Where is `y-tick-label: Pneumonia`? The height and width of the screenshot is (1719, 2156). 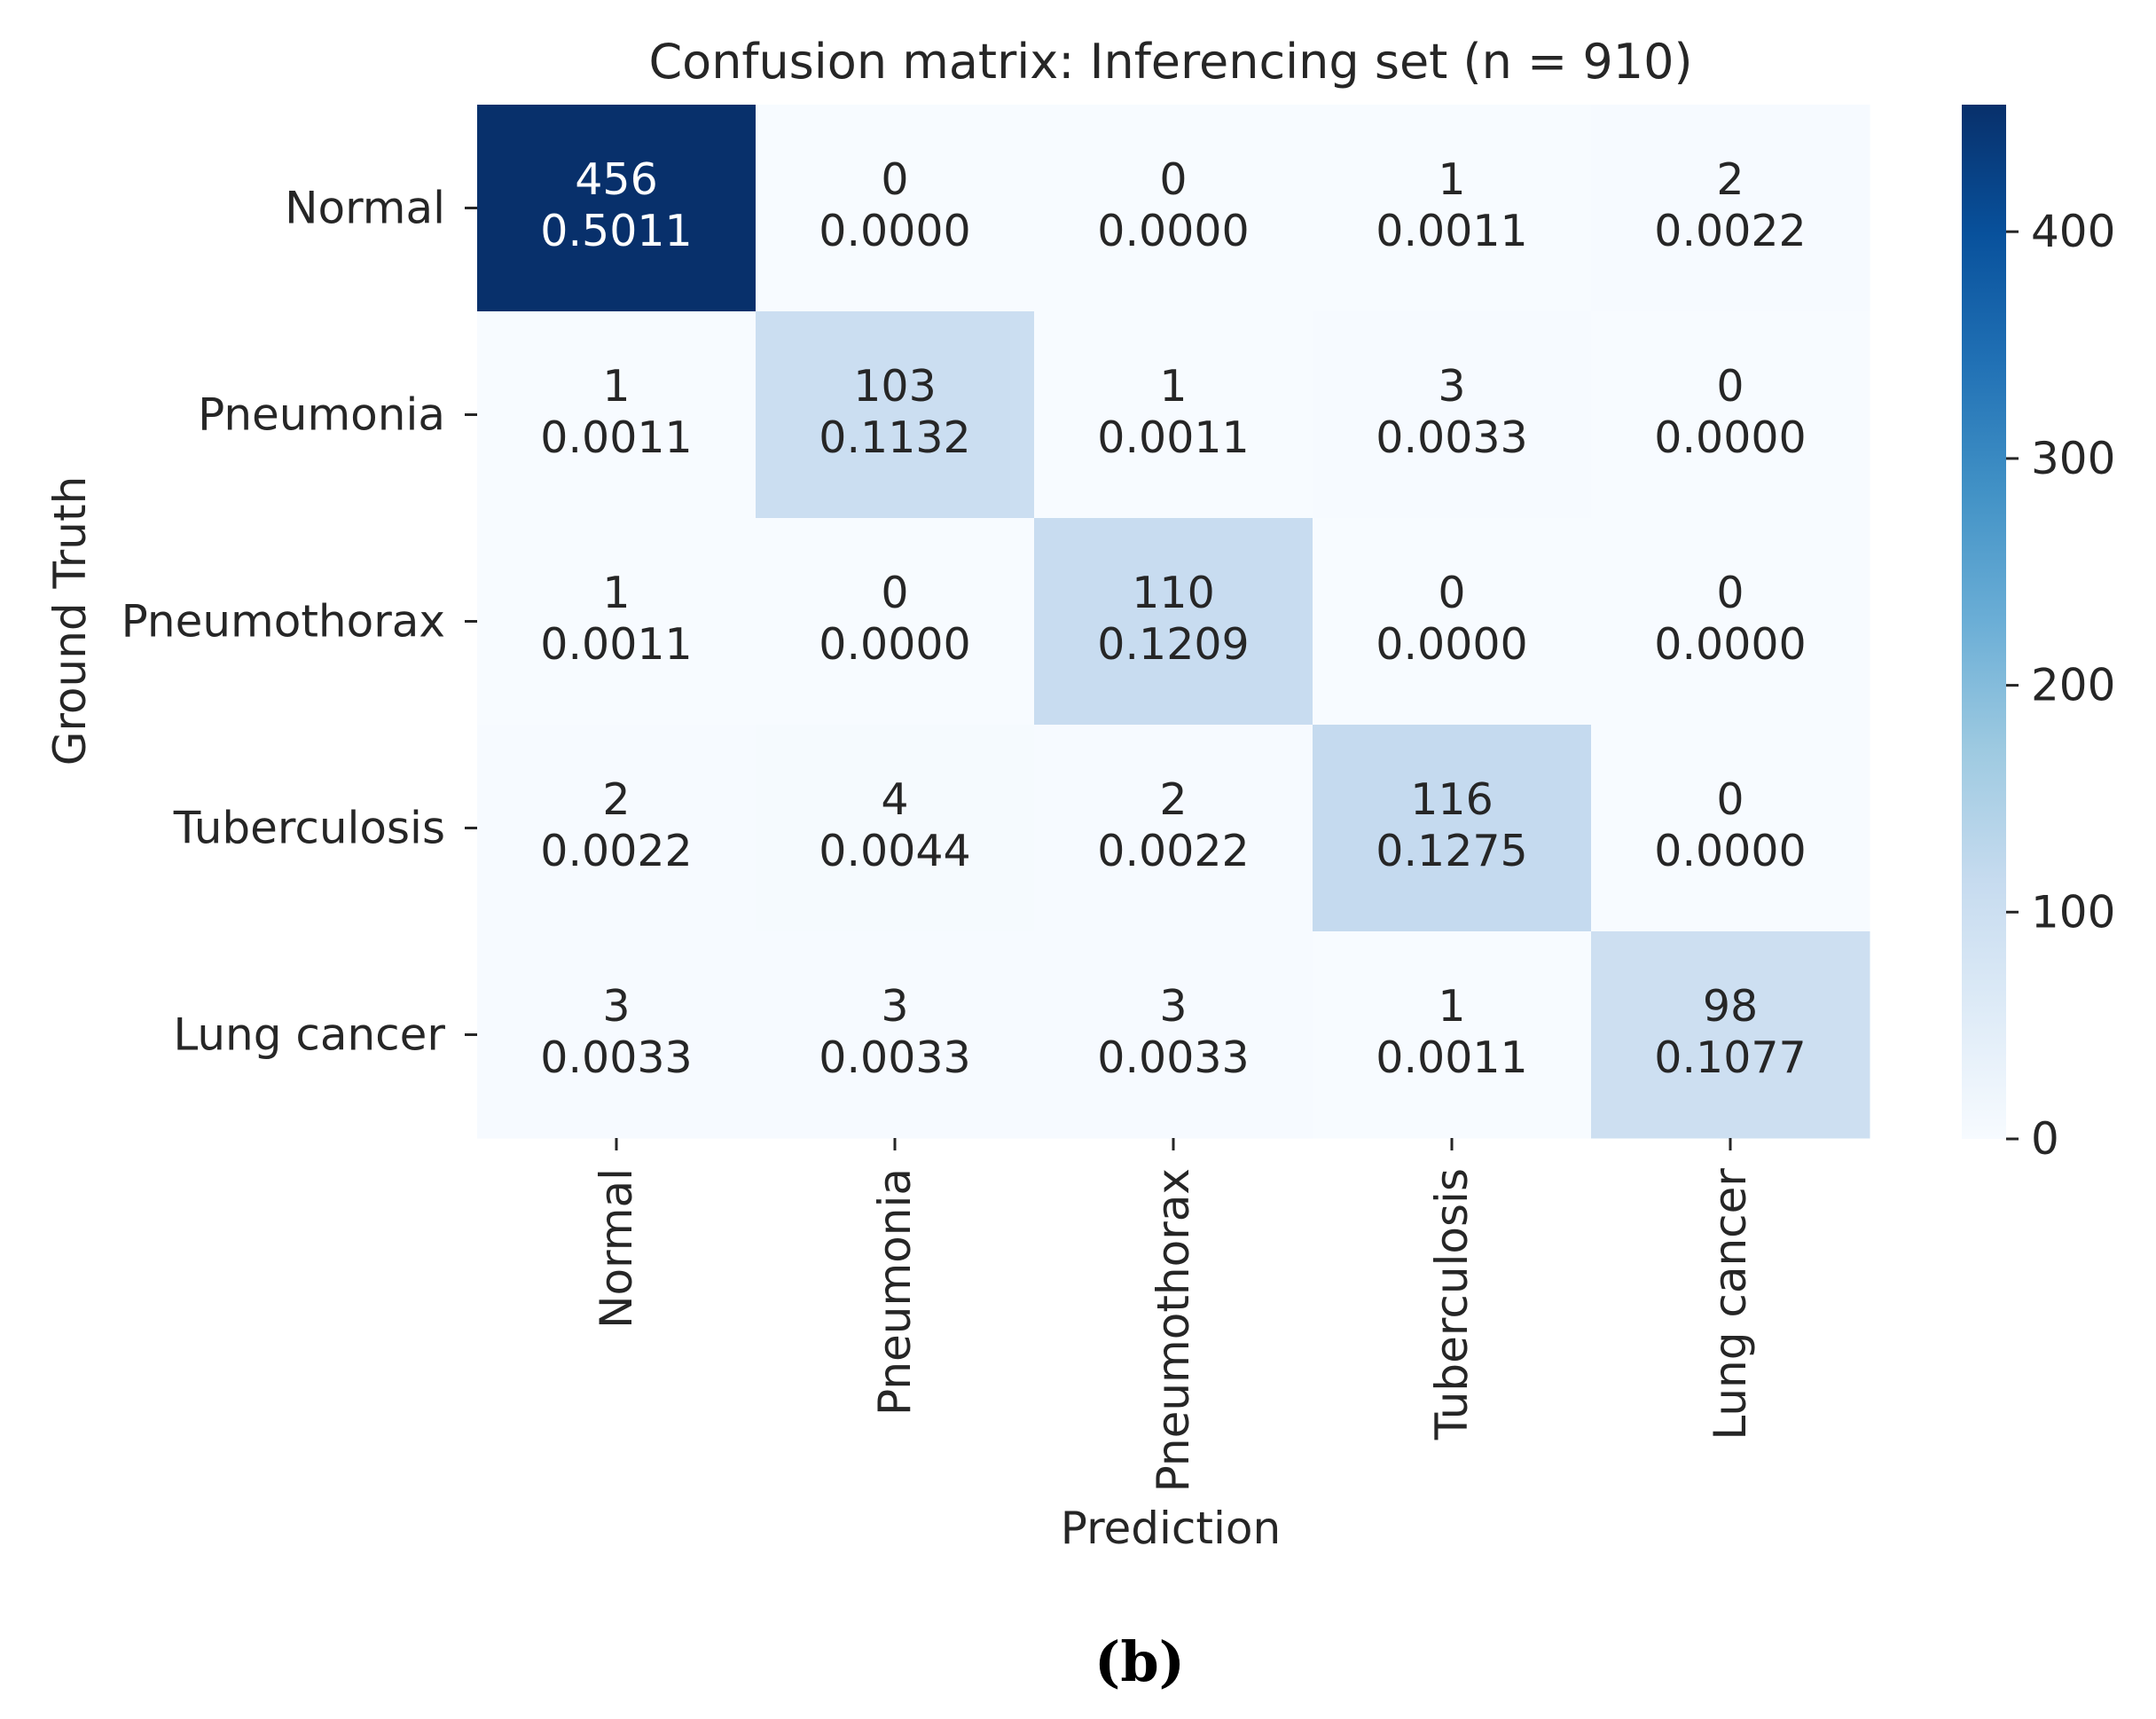 y-tick-label: Pneumonia is located at coordinates (321, 415).